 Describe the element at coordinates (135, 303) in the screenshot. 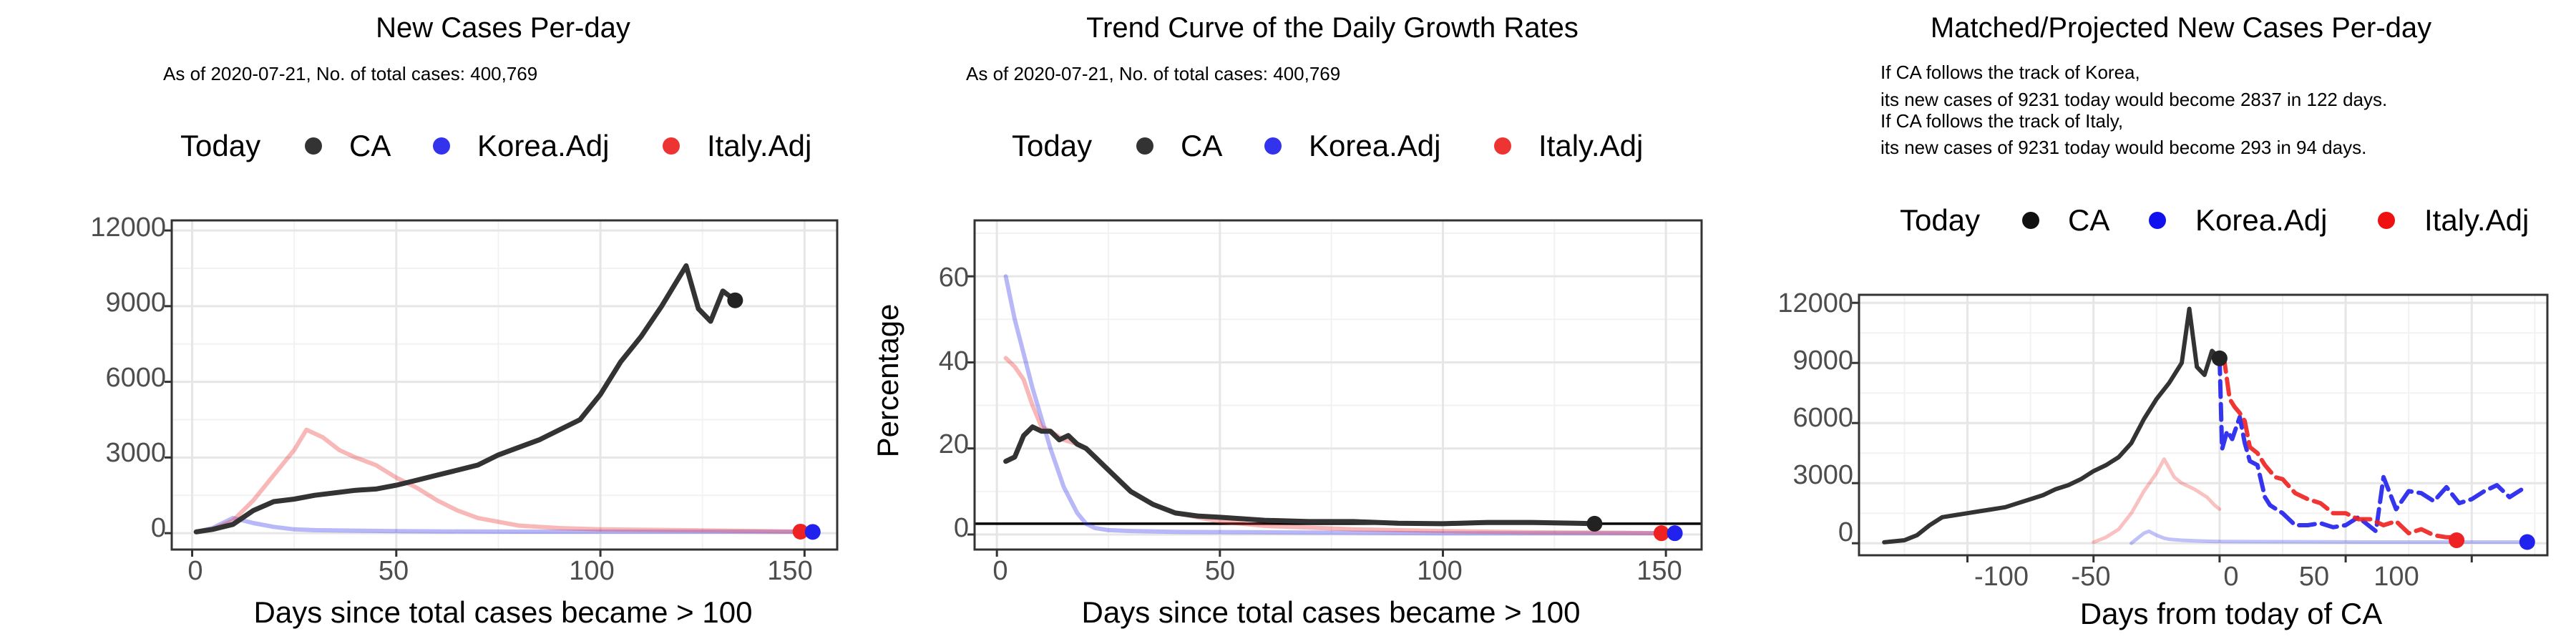

I see `chart-1-y-tick-label: 9000` at that location.